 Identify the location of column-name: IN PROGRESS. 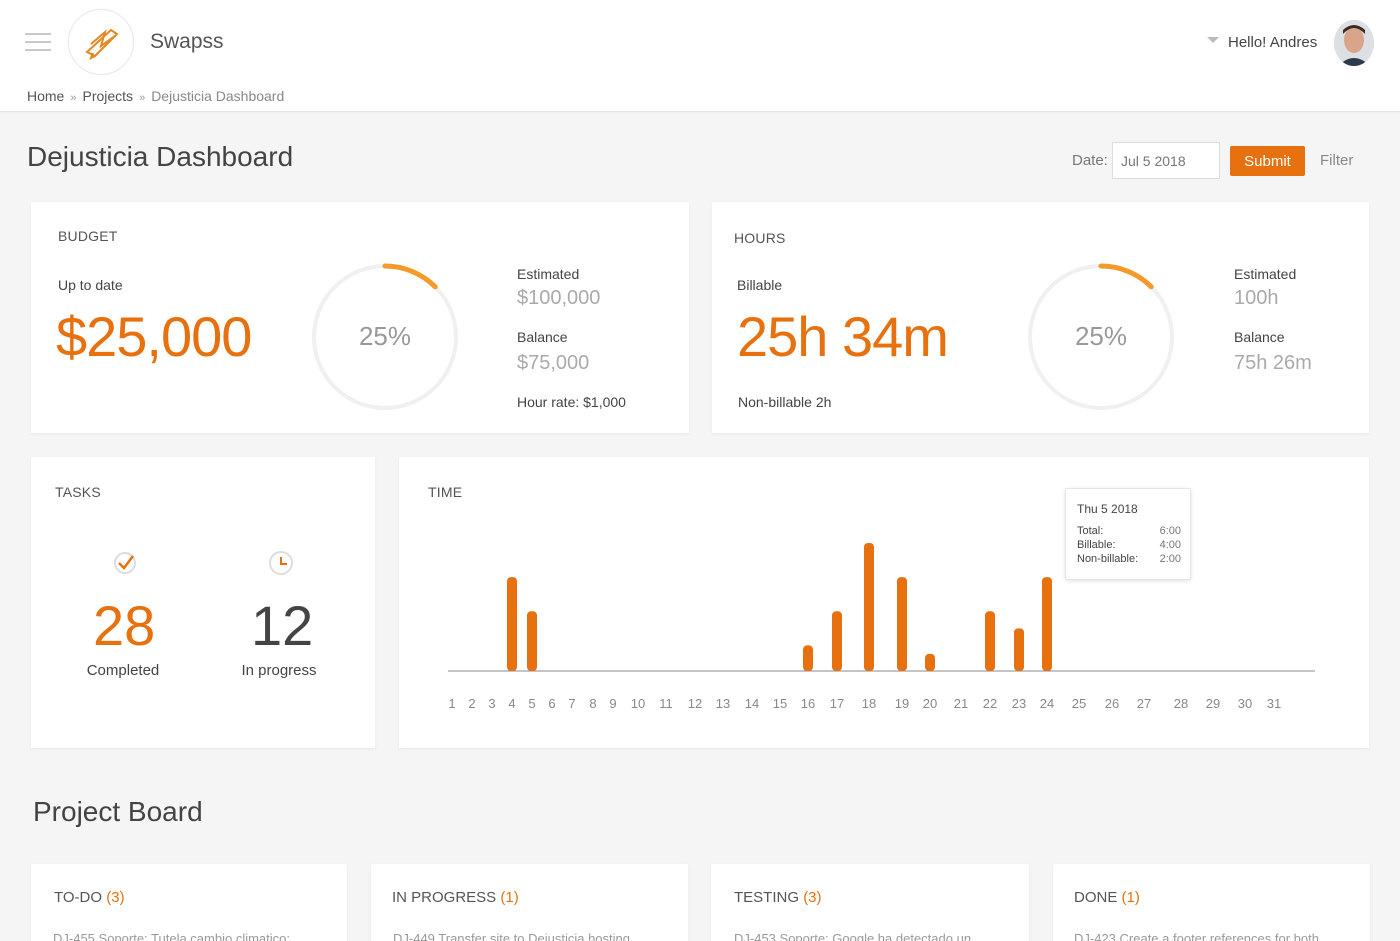
(444, 897).